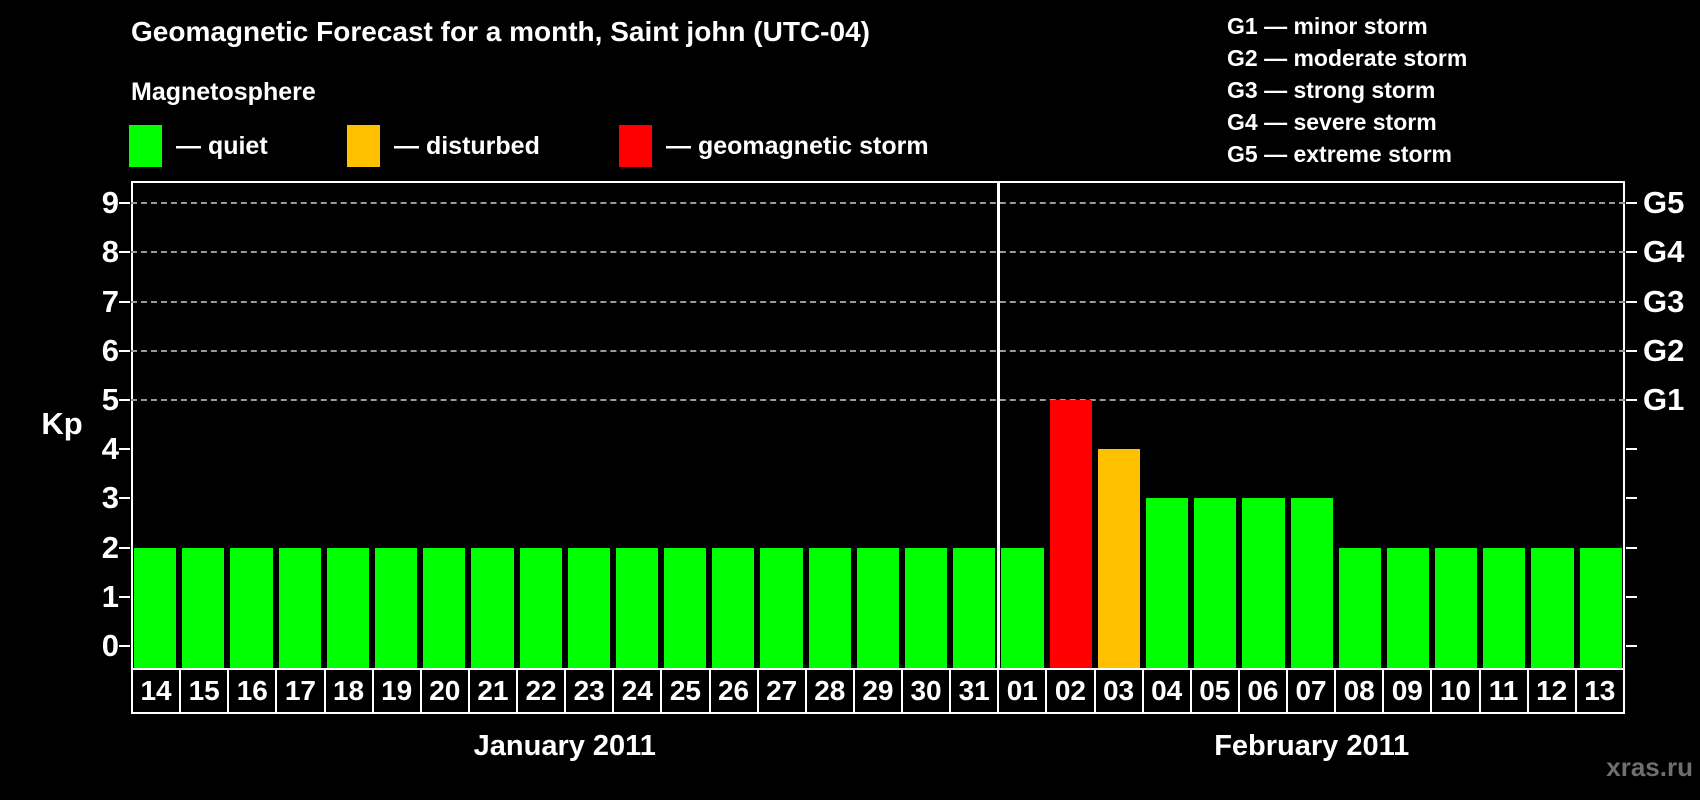  I want to click on month-label-january: January 2011, so click(564, 746).